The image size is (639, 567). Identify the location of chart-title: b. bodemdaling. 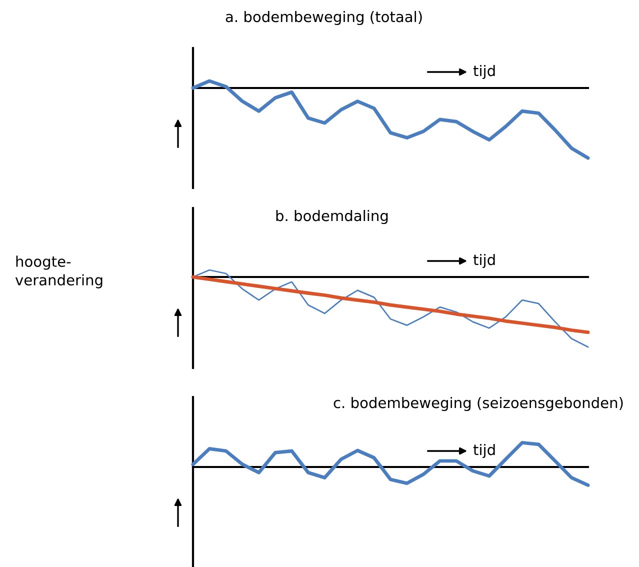
(332, 217).